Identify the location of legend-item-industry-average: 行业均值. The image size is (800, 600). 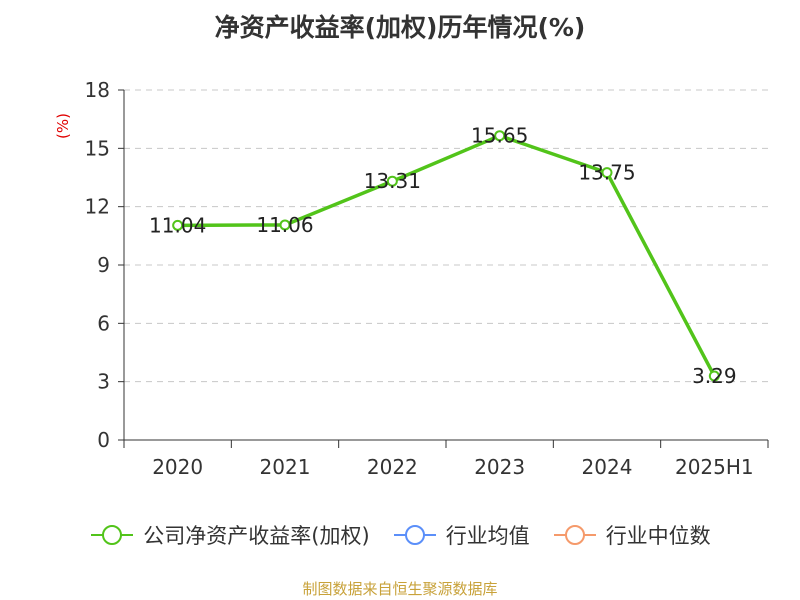
(461, 535).